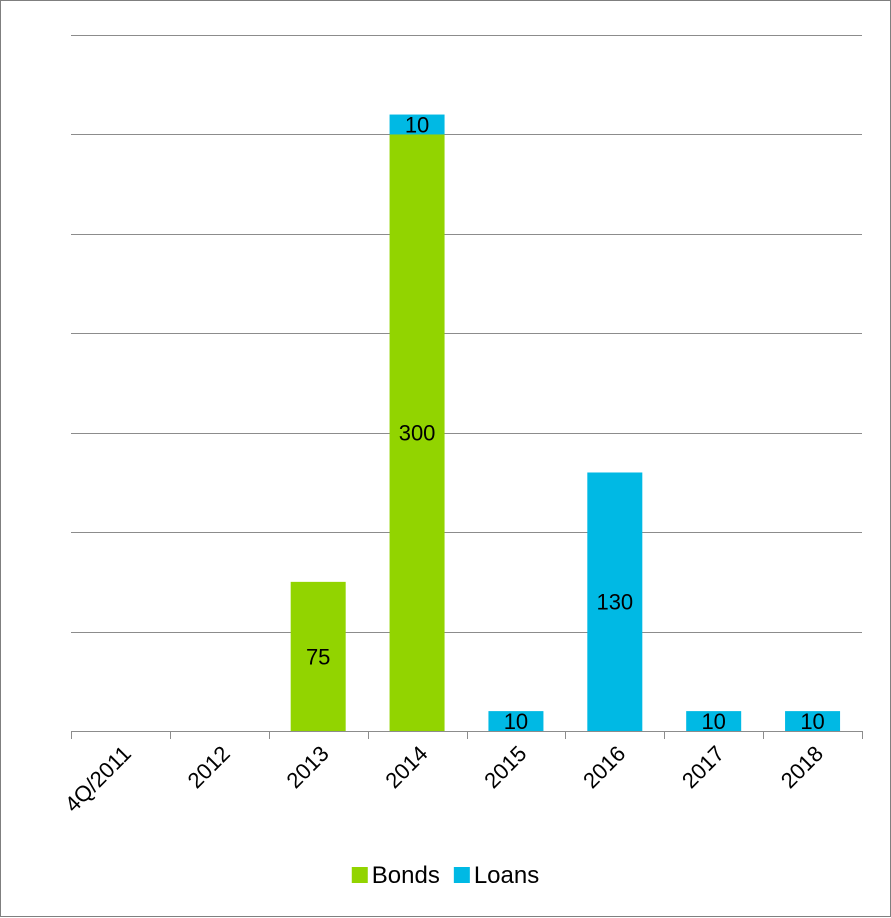  I want to click on bar-loans-2016, so click(615, 601).